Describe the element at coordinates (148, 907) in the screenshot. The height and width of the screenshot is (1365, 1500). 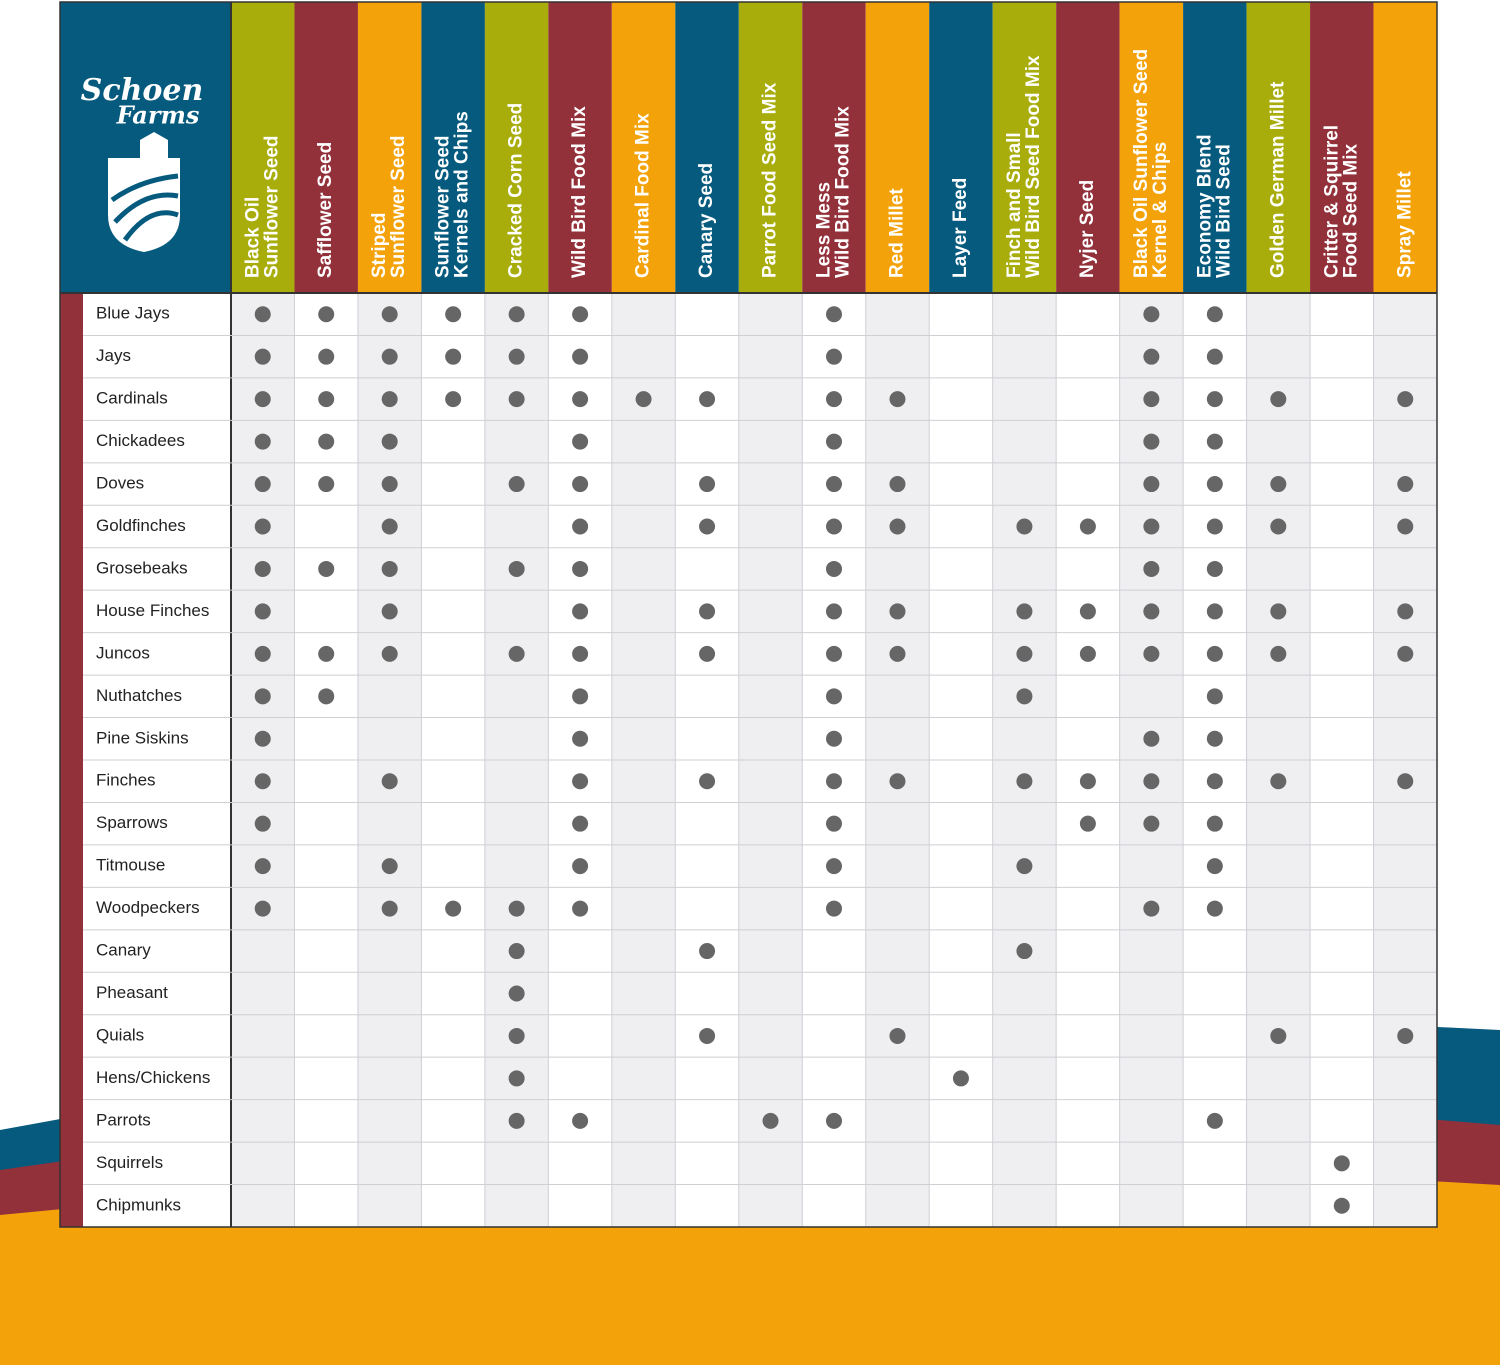
I see `row-label: Woodpeckers` at that location.